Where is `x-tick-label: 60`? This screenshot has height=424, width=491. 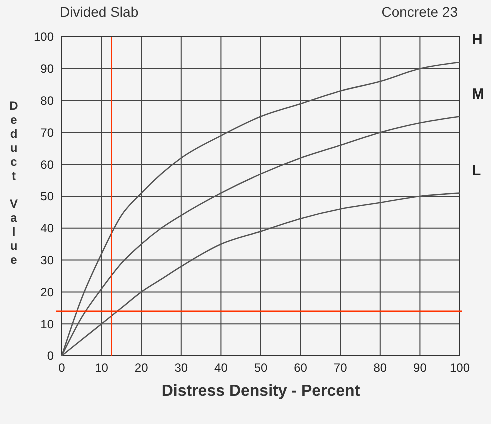 x-tick-label: 60 is located at coordinates (301, 368).